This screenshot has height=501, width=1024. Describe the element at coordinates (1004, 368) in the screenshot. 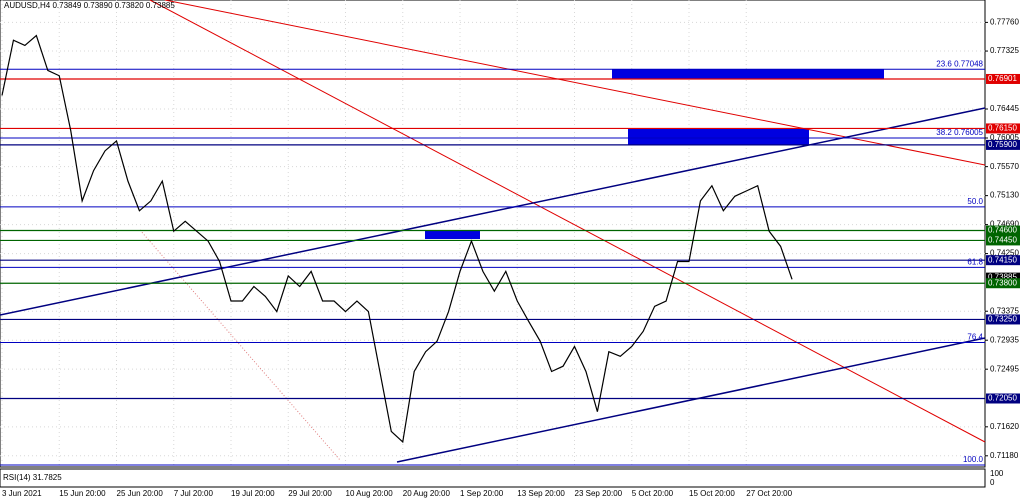

I see `y-tick-label: 0.72495` at that location.